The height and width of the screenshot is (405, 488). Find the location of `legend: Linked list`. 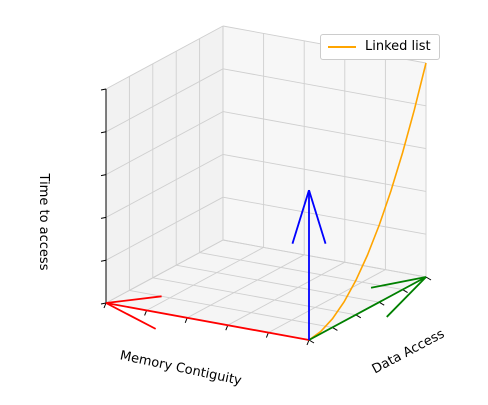

legend: Linked list is located at coordinates (380, 47).